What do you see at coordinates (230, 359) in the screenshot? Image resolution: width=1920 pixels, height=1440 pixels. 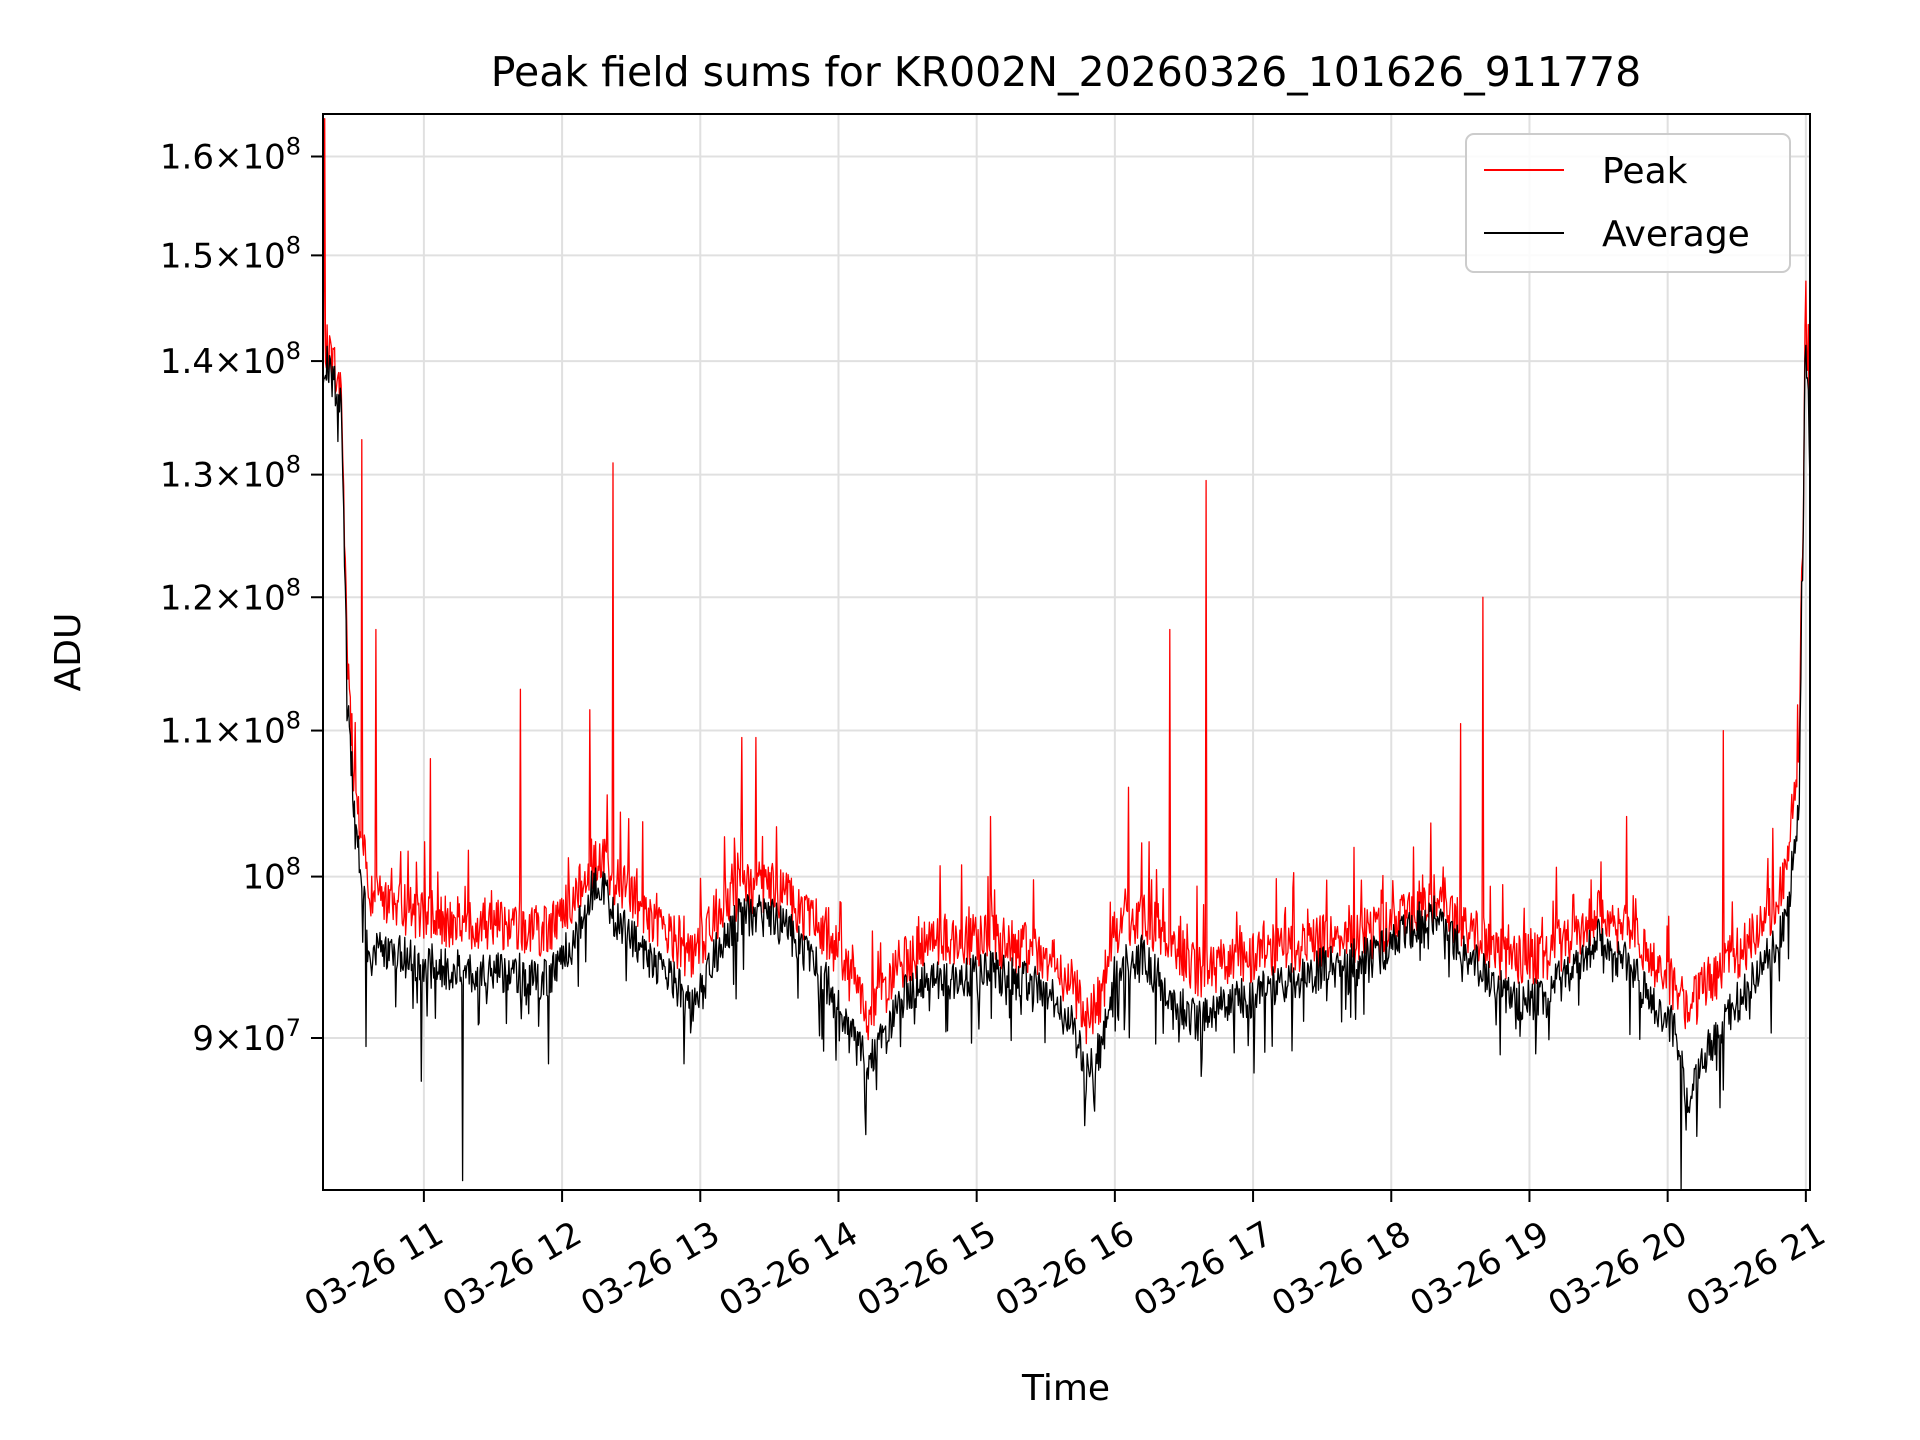 I see `y-tick-label: 1.4×108` at bounding box center [230, 359].